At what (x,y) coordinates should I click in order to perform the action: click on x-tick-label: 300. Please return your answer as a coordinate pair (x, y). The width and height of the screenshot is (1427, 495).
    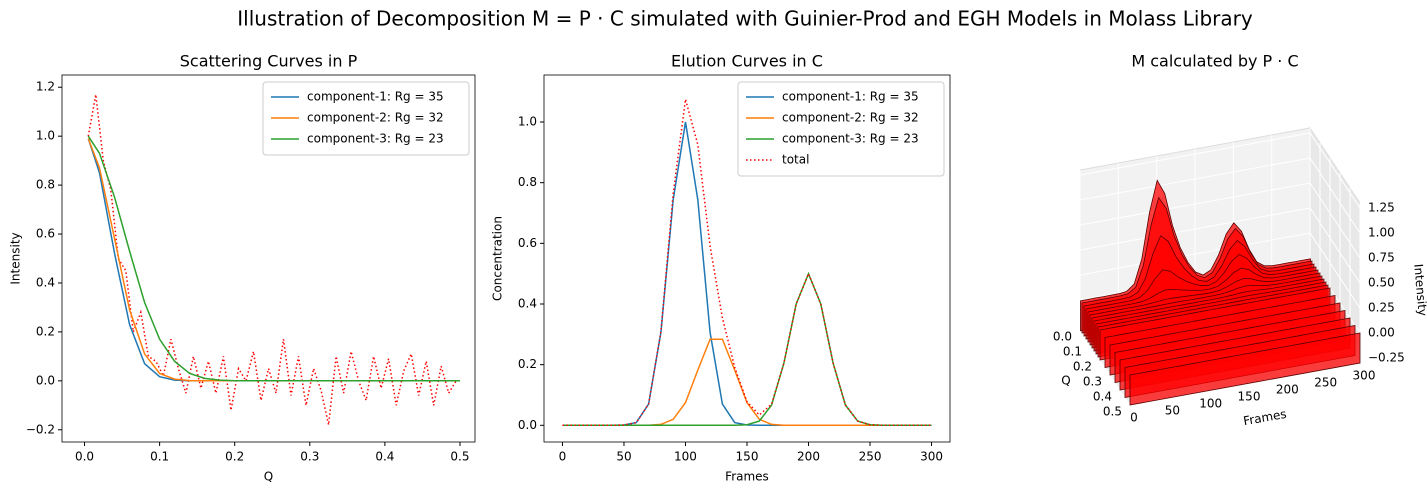
    Looking at the image, I should click on (931, 457).